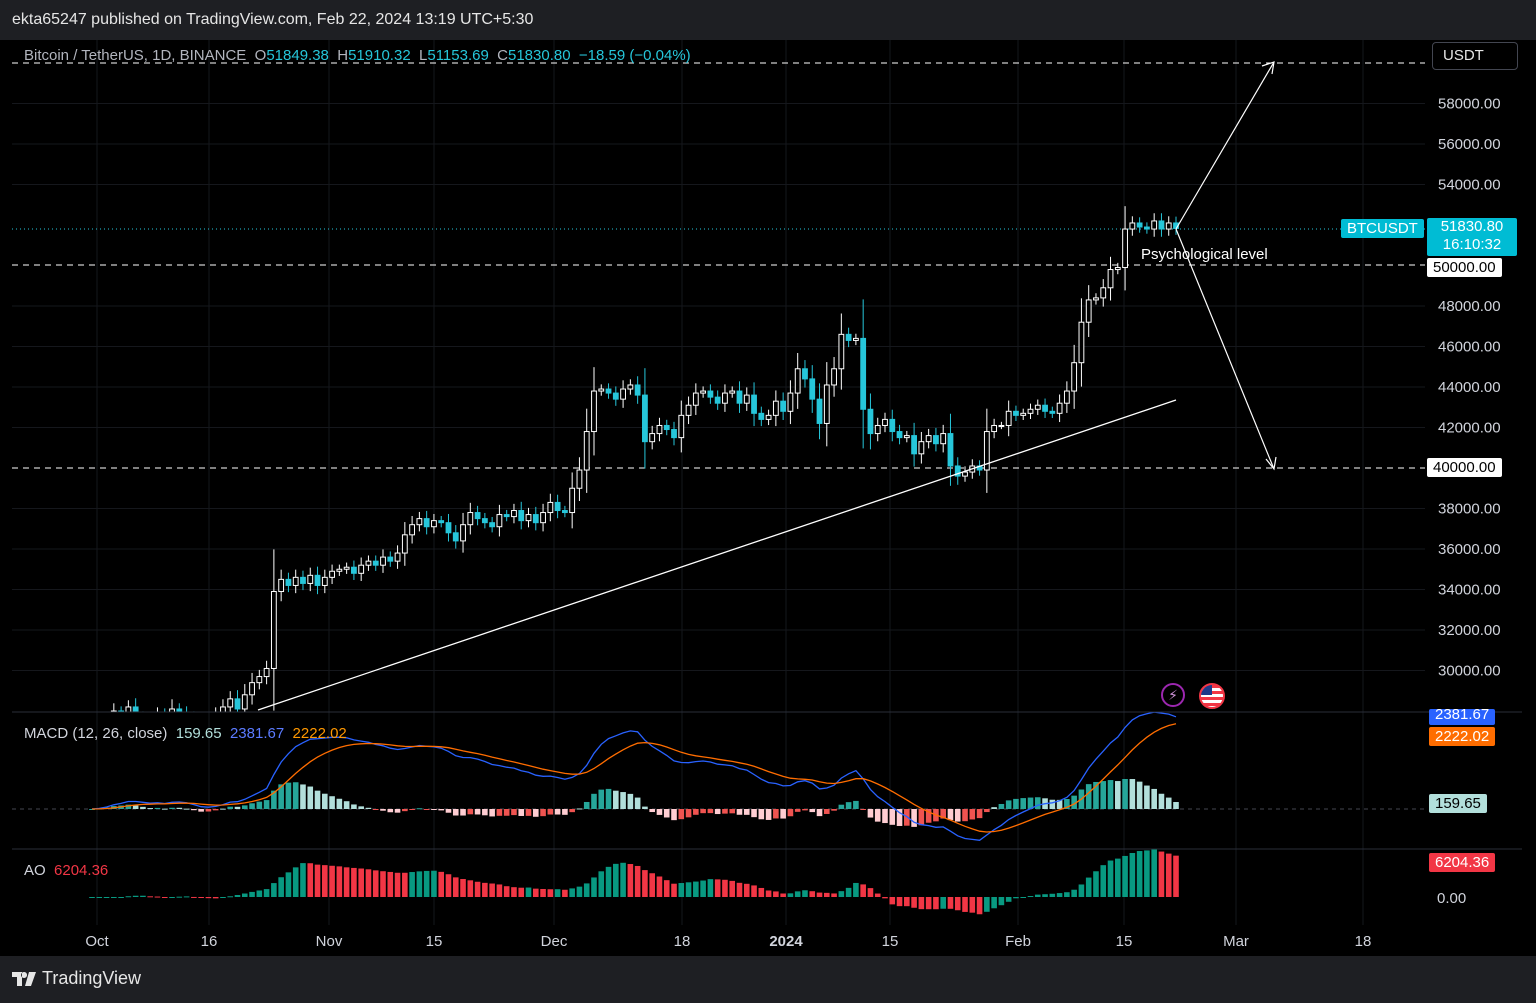  What do you see at coordinates (1469, 549) in the screenshot?
I see `price-tick: 36000.00` at bounding box center [1469, 549].